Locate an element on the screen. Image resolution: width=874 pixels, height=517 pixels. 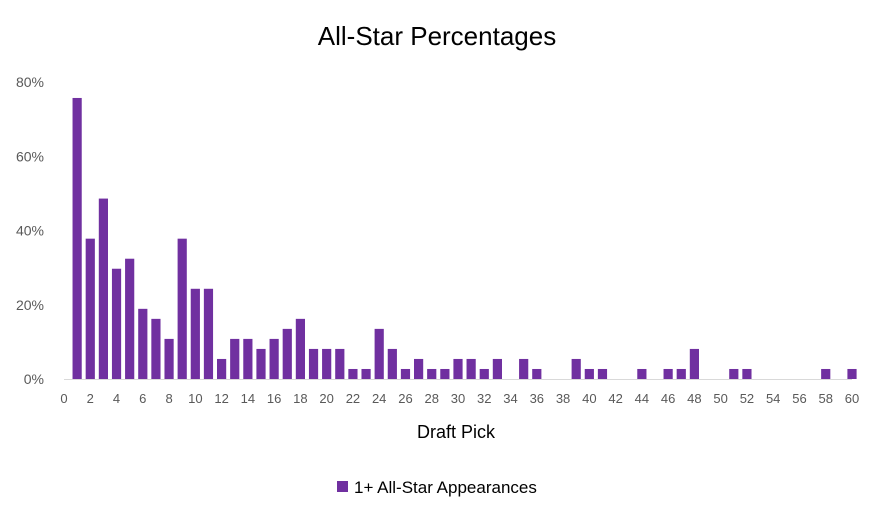
x-axis-title: Draft Pick is located at coordinates (456, 432).